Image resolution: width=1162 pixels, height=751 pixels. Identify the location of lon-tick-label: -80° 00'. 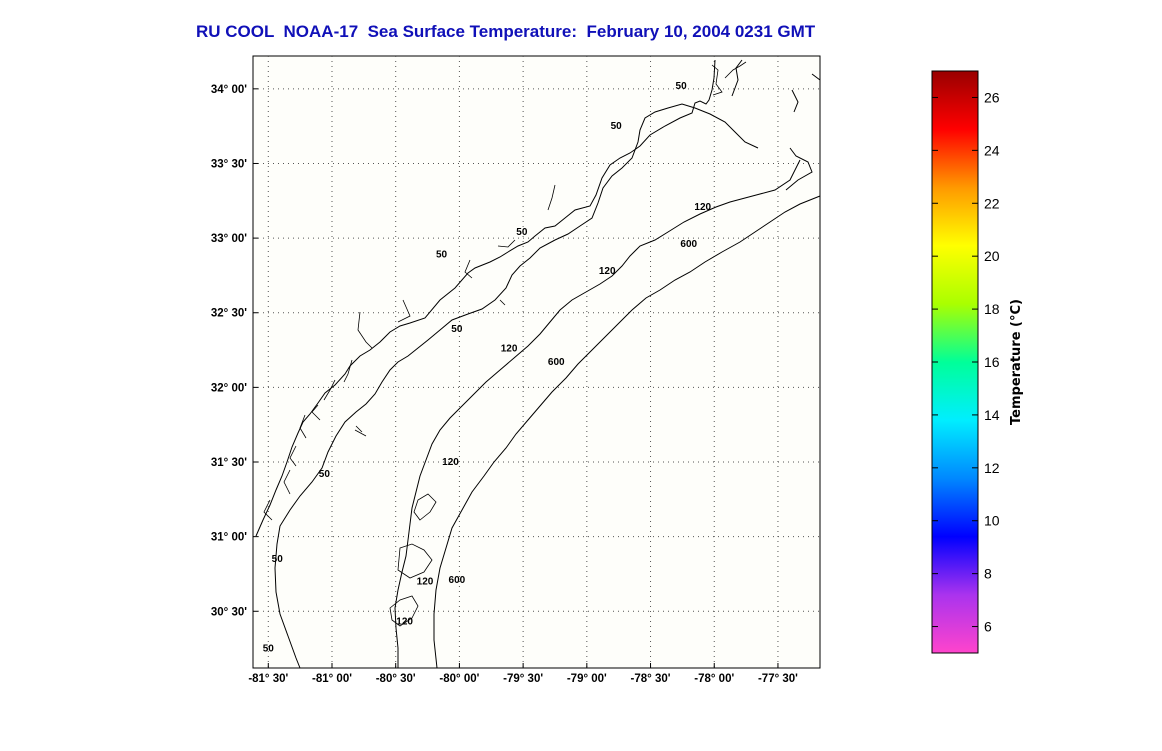
(459, 679).